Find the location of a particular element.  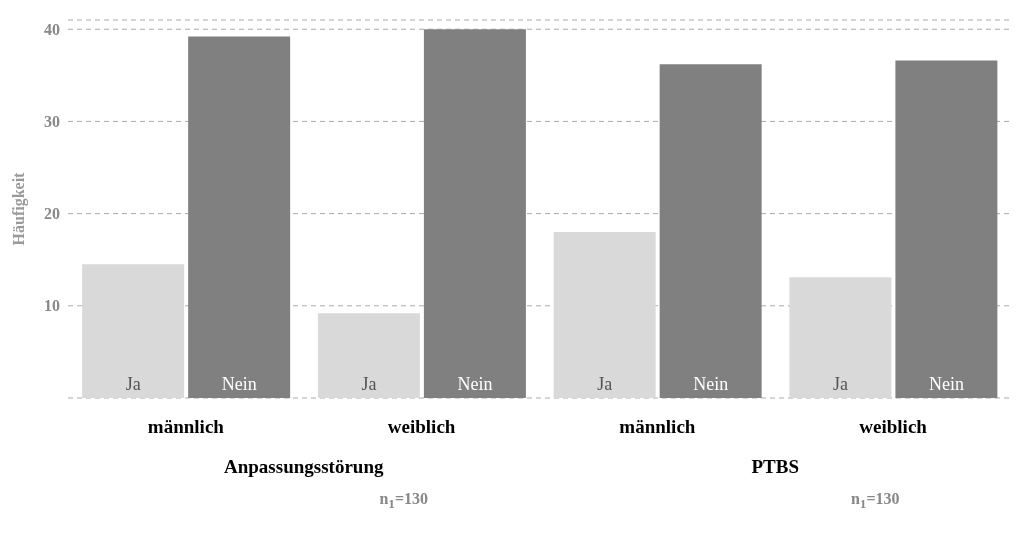

y-tick-label: 40 is located at coordinates (52, 29).